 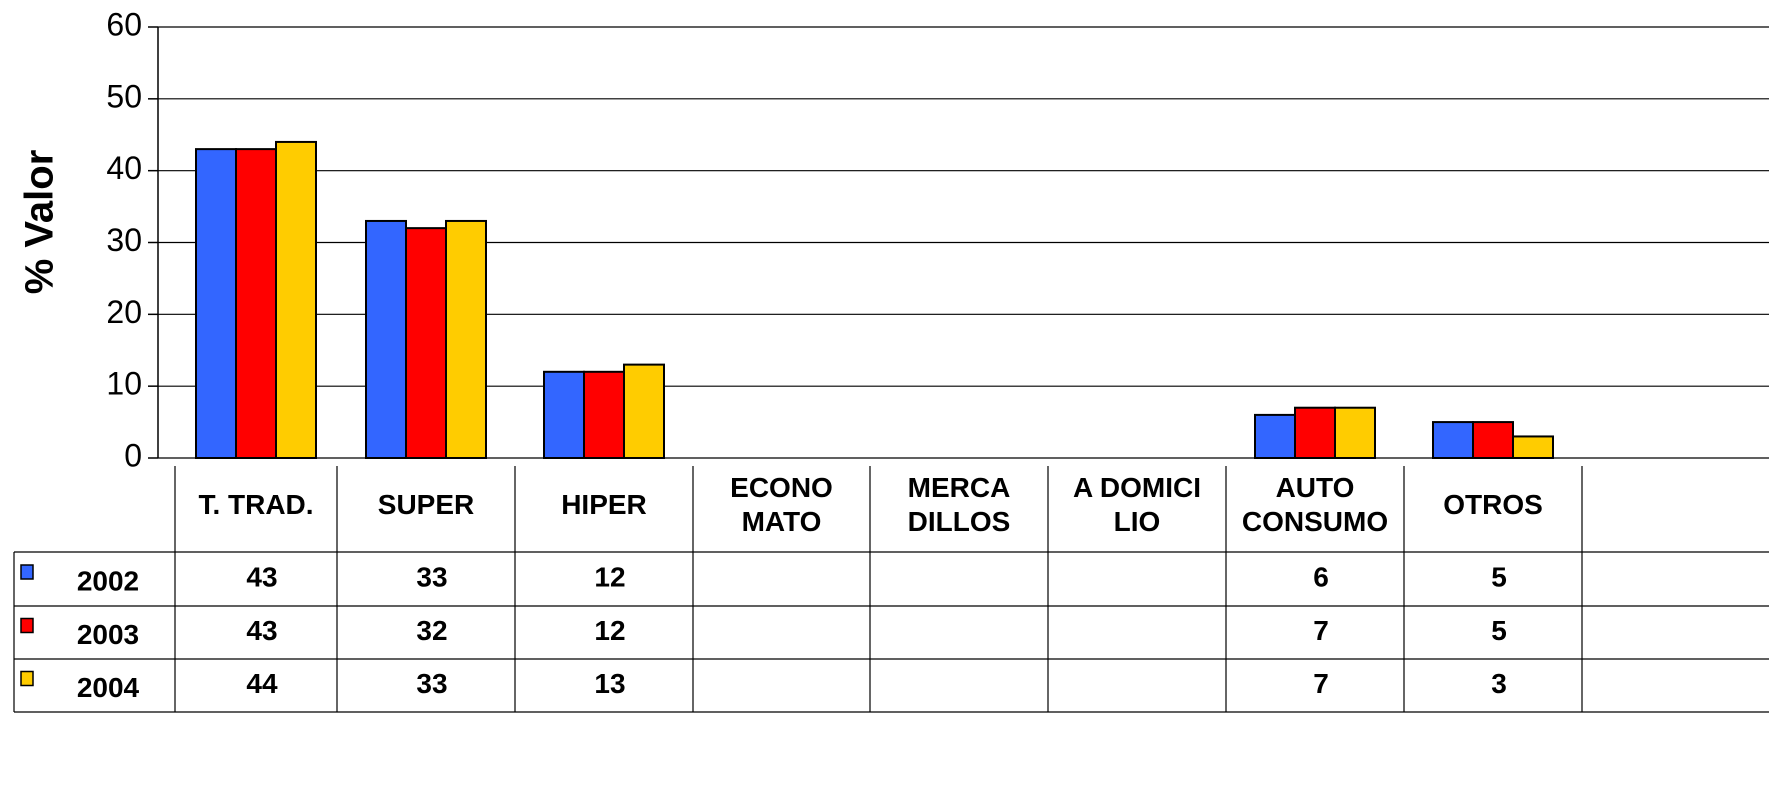 What do you see at coordinates (431, 630) in the screenshot?
I see `table-value: 32` at bounding box center [431, 630].